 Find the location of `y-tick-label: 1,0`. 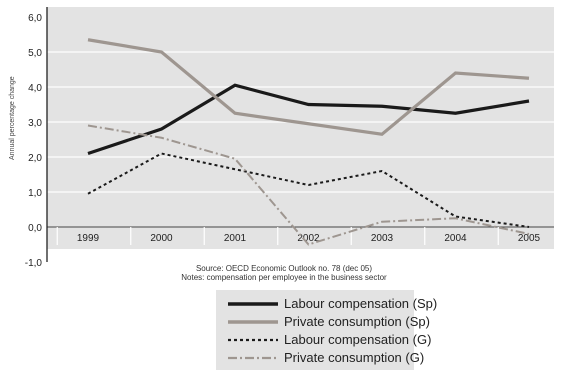

y-tick-label: 1,0 is located at coordinates (35, 193).